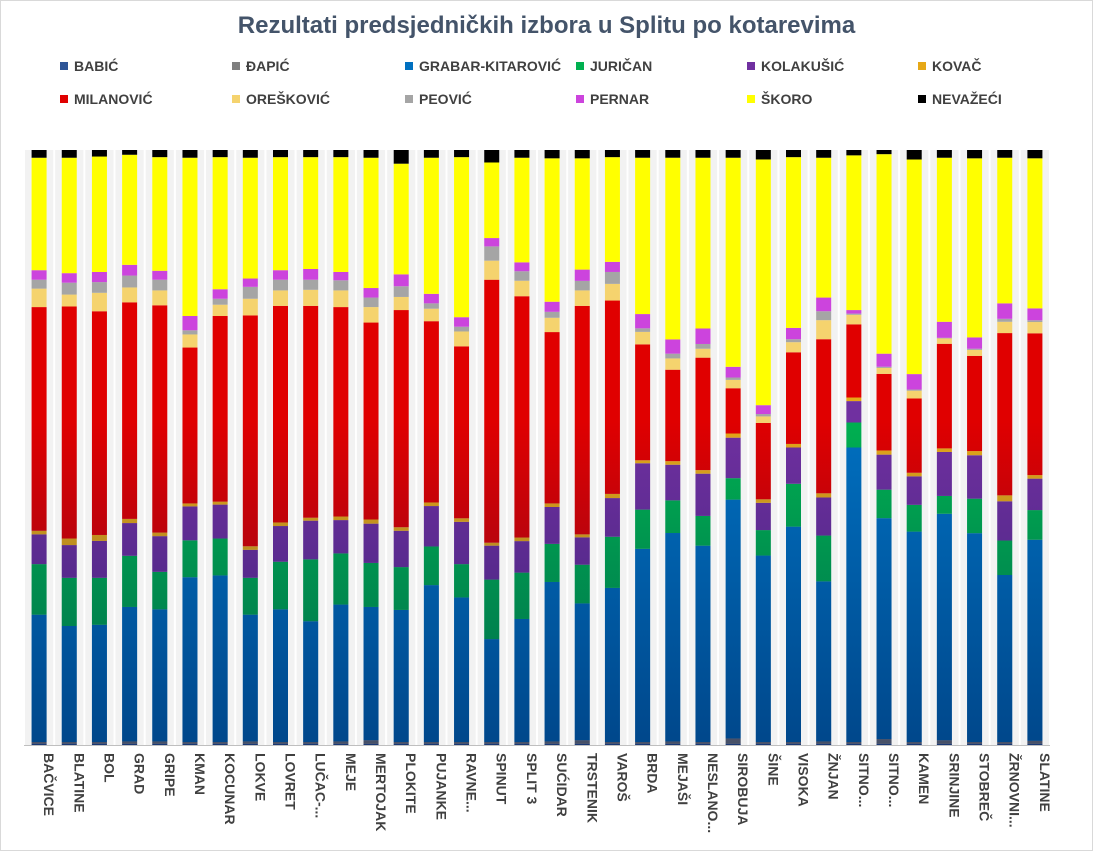 Image resolution: width=1093 pixels, height=851 pixels. I want to click on x-tick-label: PUJANKE, so click(441, 786).